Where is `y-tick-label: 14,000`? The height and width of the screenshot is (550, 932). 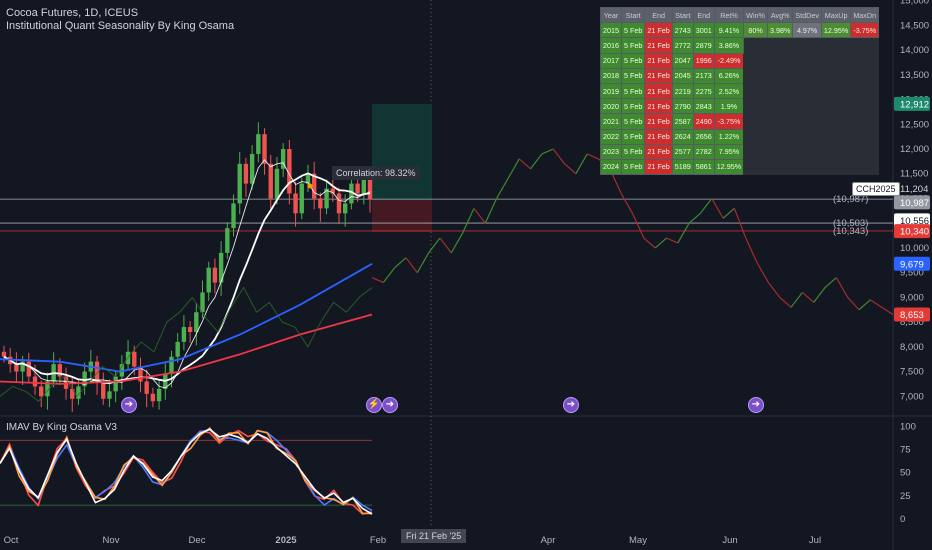
y-tick-label: 14,000 is located at coordinates (914, 50).